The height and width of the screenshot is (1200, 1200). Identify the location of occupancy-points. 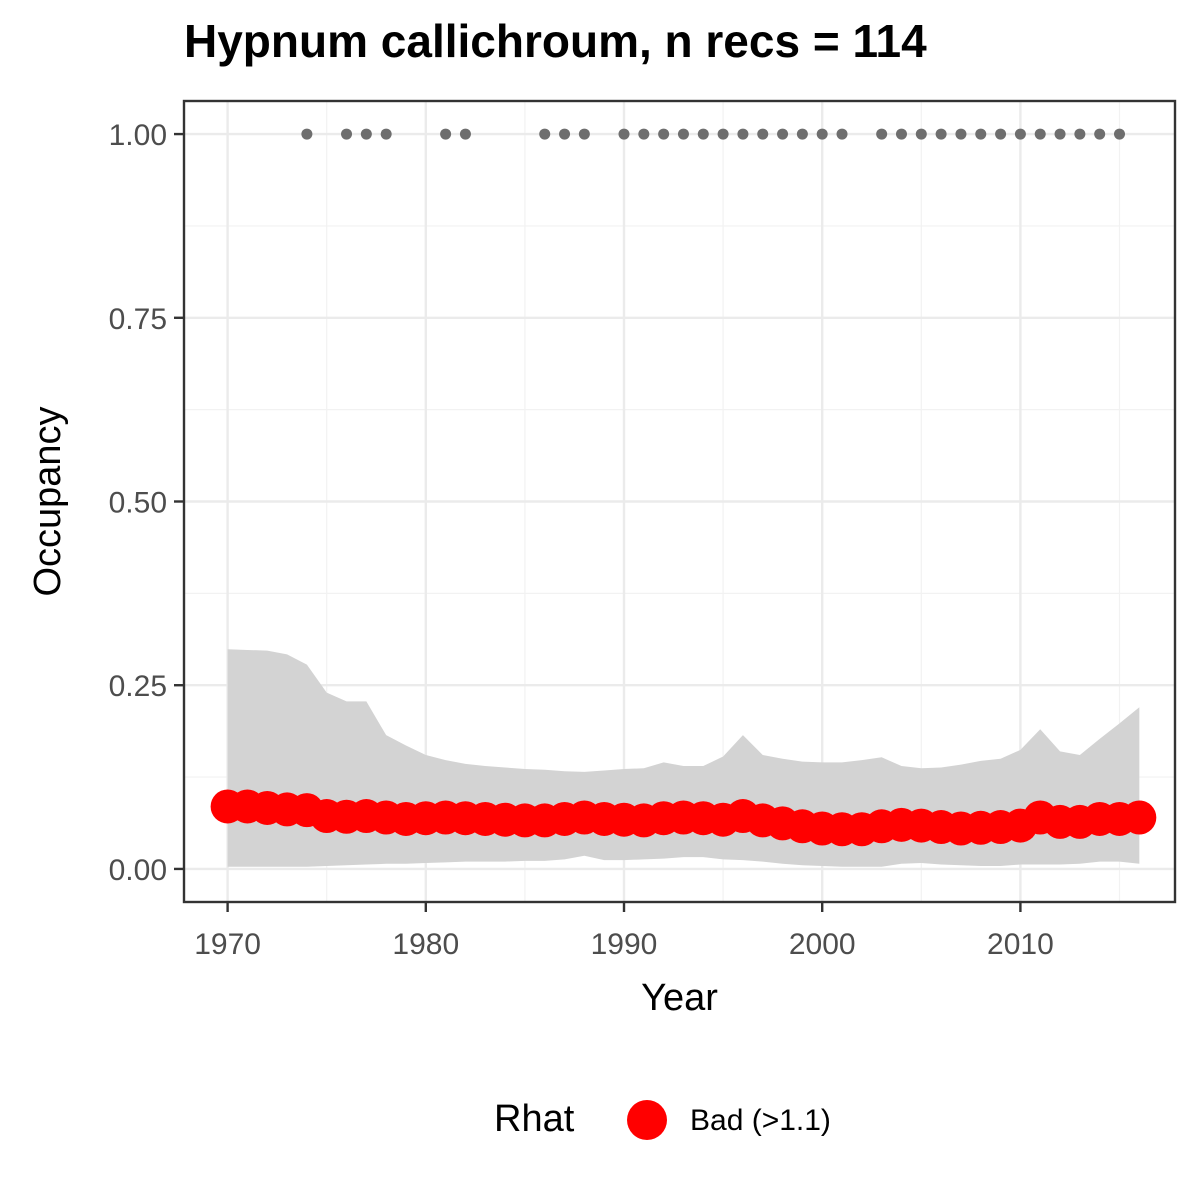
(683, 818).